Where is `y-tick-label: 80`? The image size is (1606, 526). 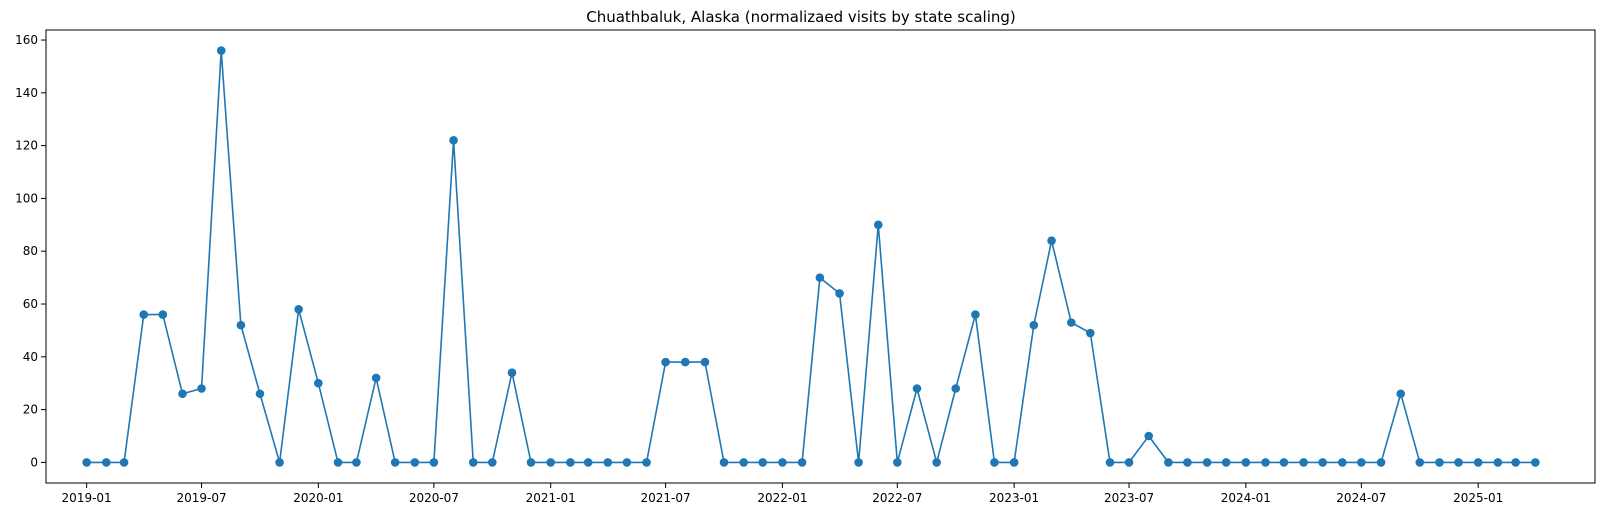 y-tick-label: 80 is located at coordinates (30, 251).